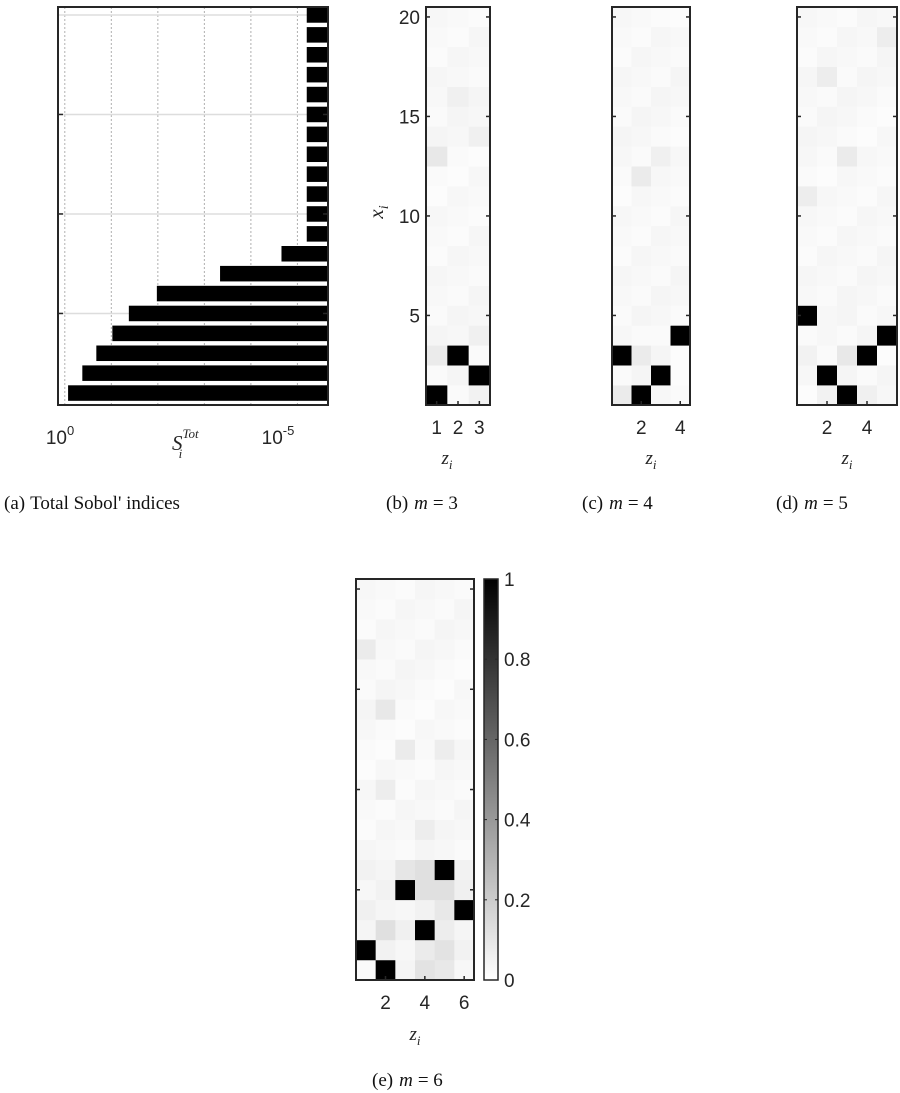  I want to click on panel-b-xtick-label: 3, so click(479, 428).